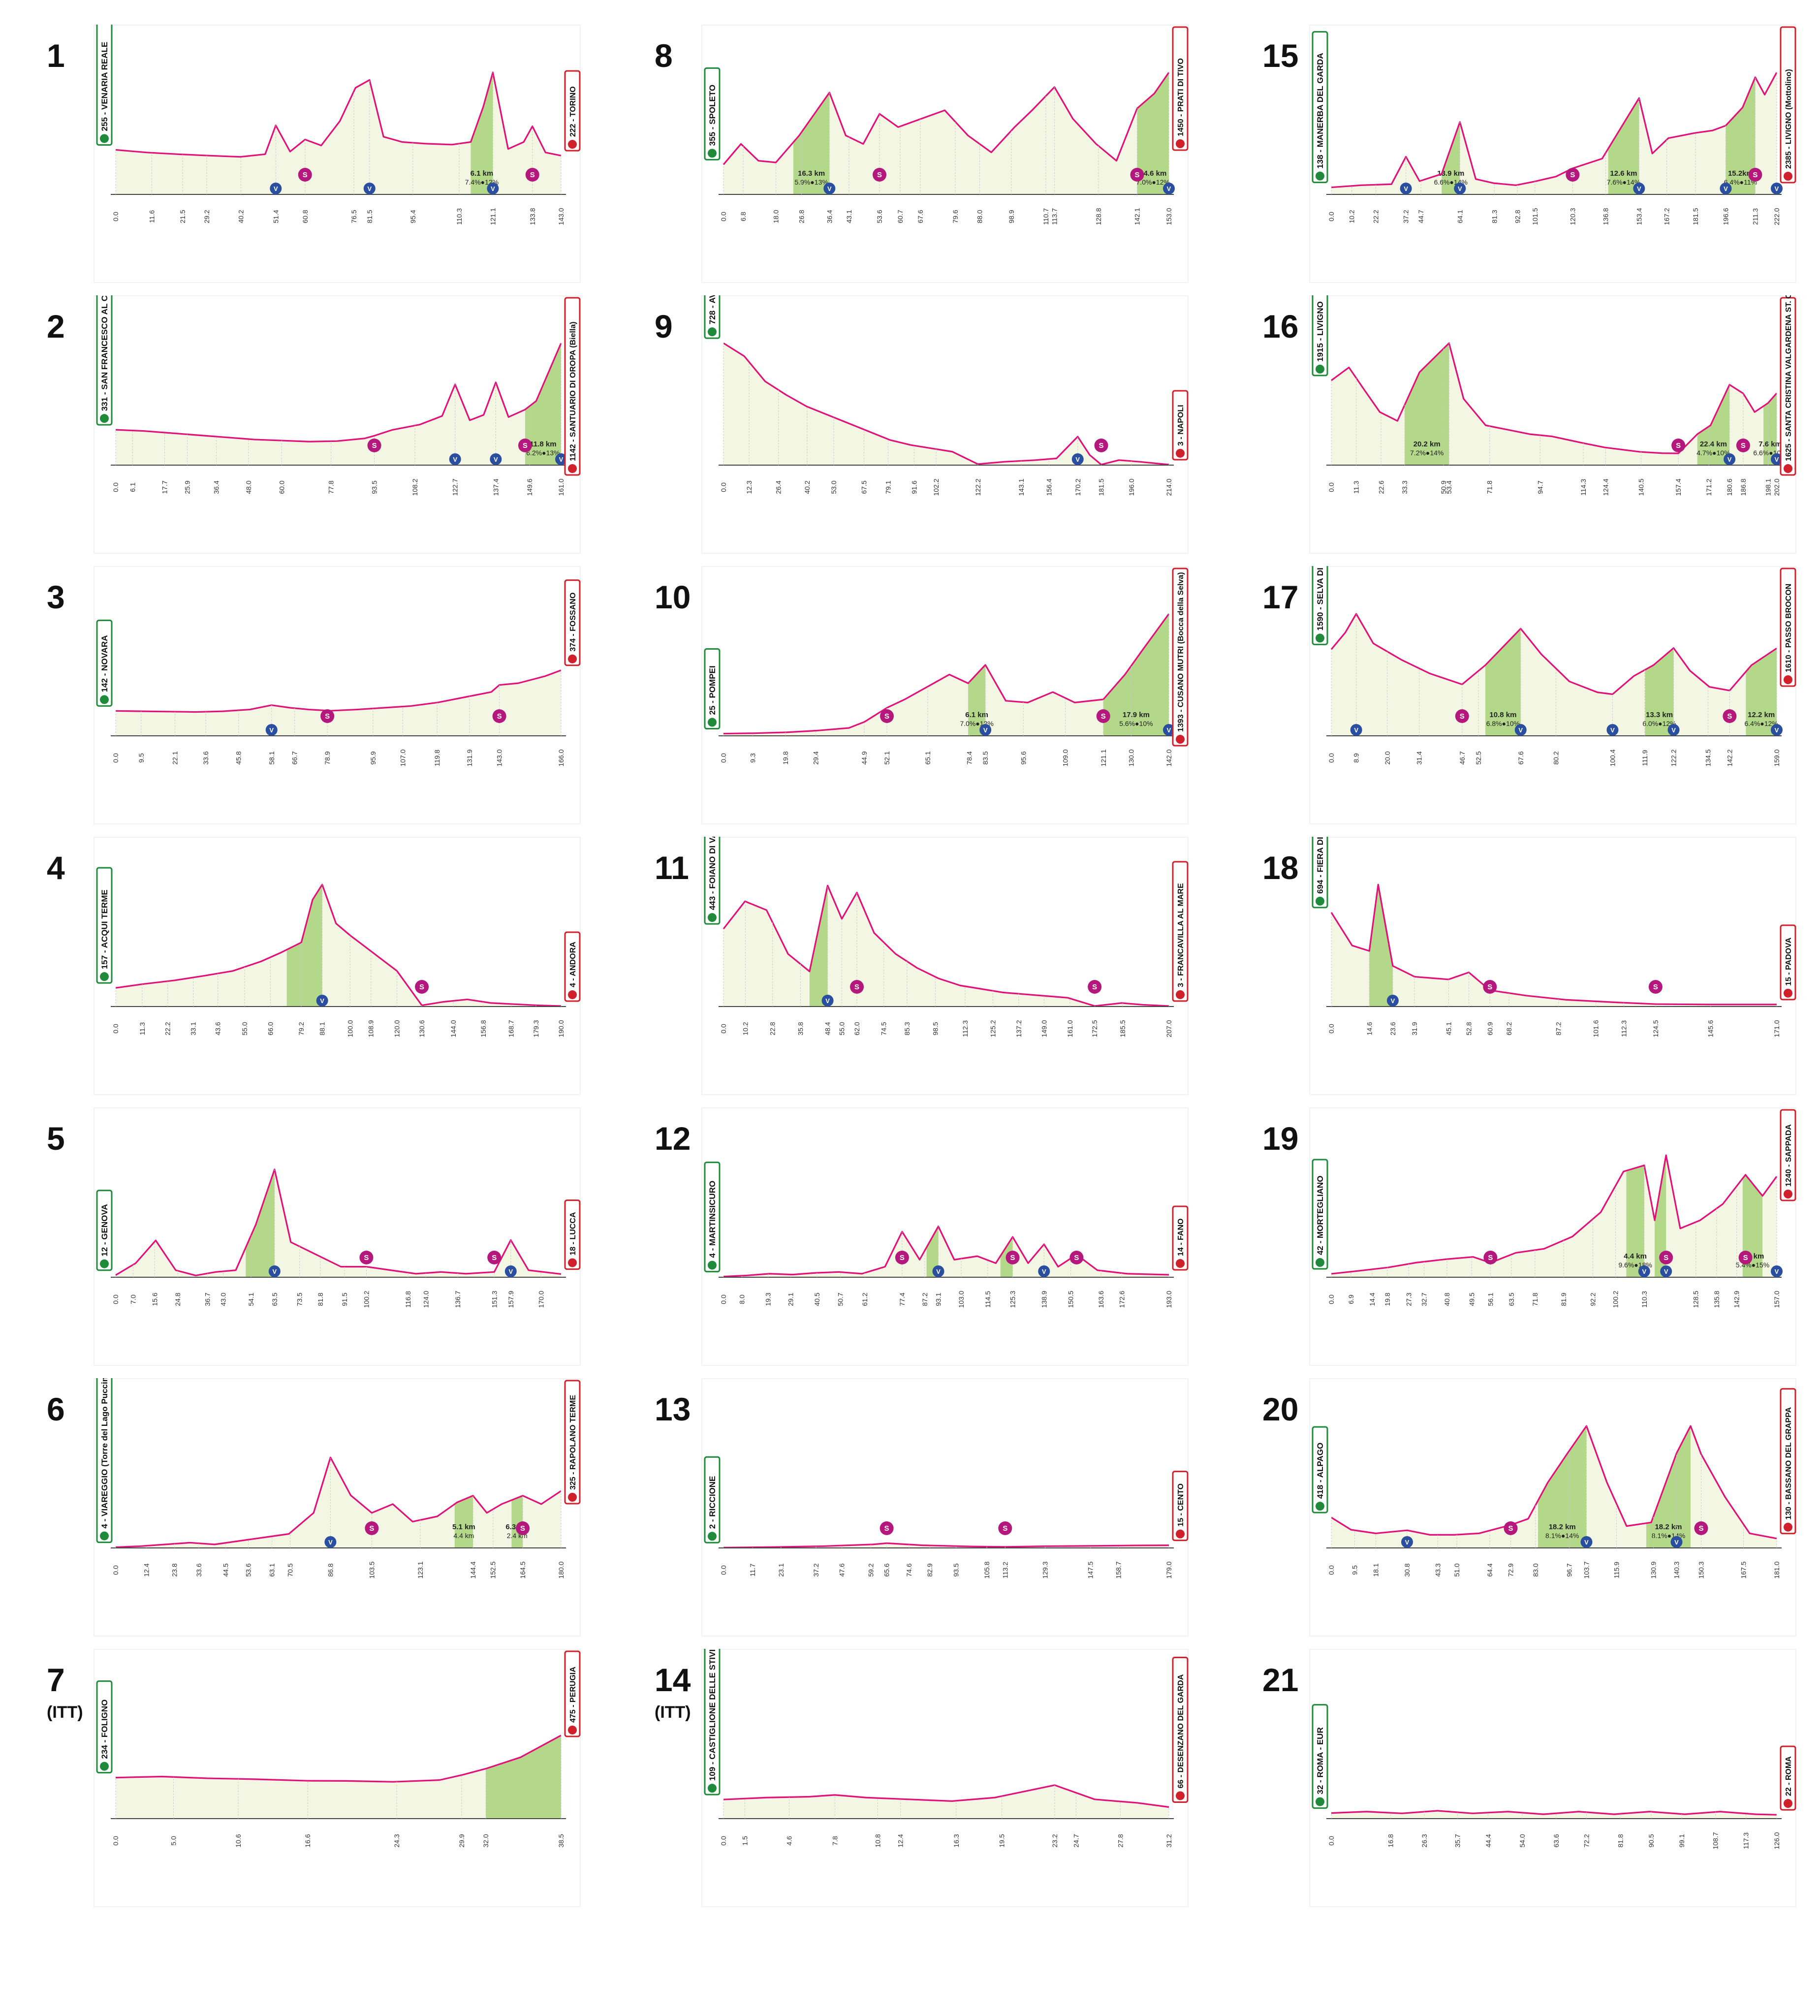  What do you see at coordinates (1372, 1299) in the screenshot?
I see `x-tick-label: 14.4` at bounding box center [1372, 1299].